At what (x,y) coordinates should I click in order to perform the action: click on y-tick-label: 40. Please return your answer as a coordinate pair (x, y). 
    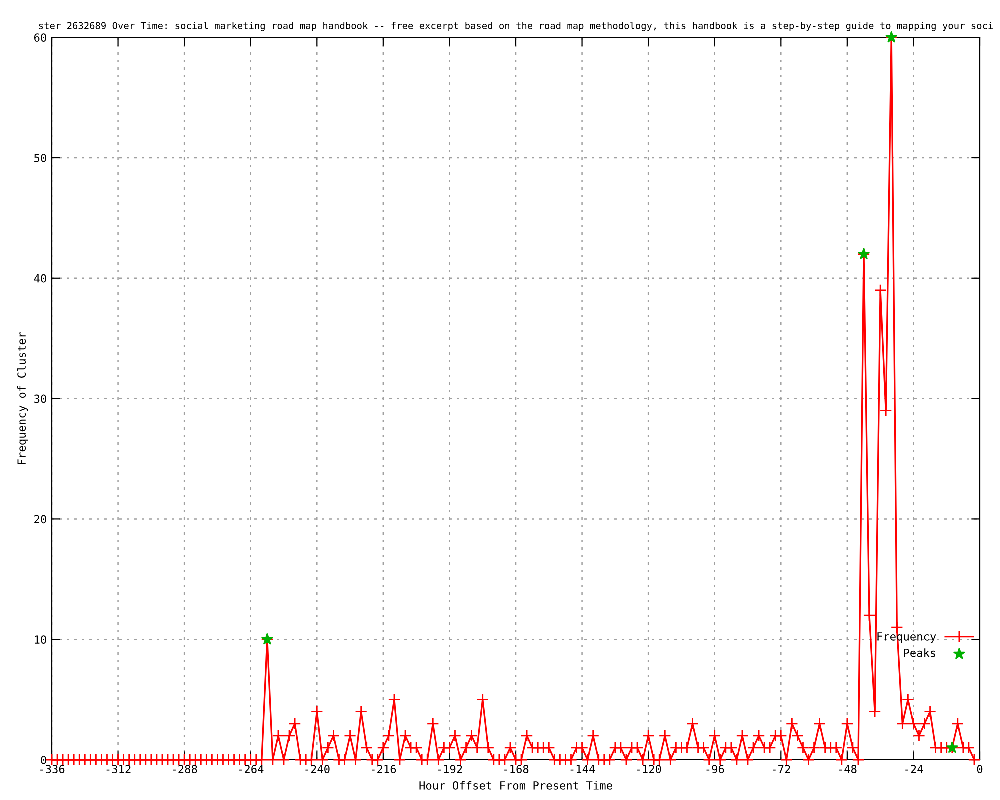
    Looking at the image, I should click on (40, 278).